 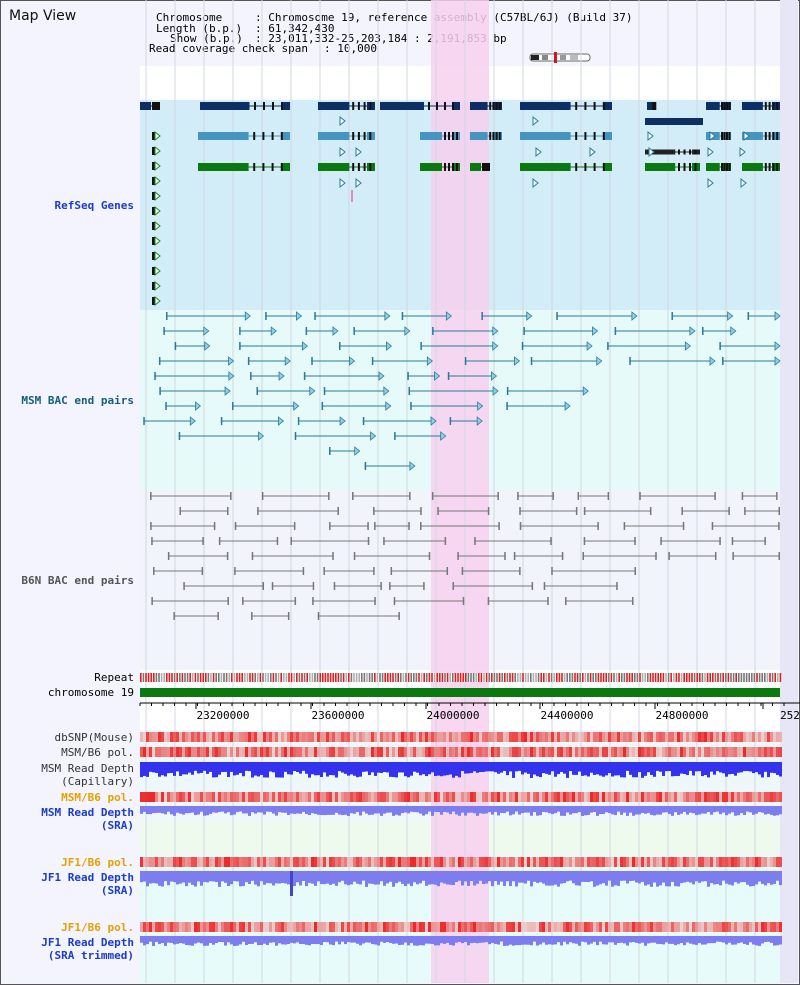 I want to click on track-label-jf1-depth-trimmed: JF1 Read Depth, so click(x=87, y=942).